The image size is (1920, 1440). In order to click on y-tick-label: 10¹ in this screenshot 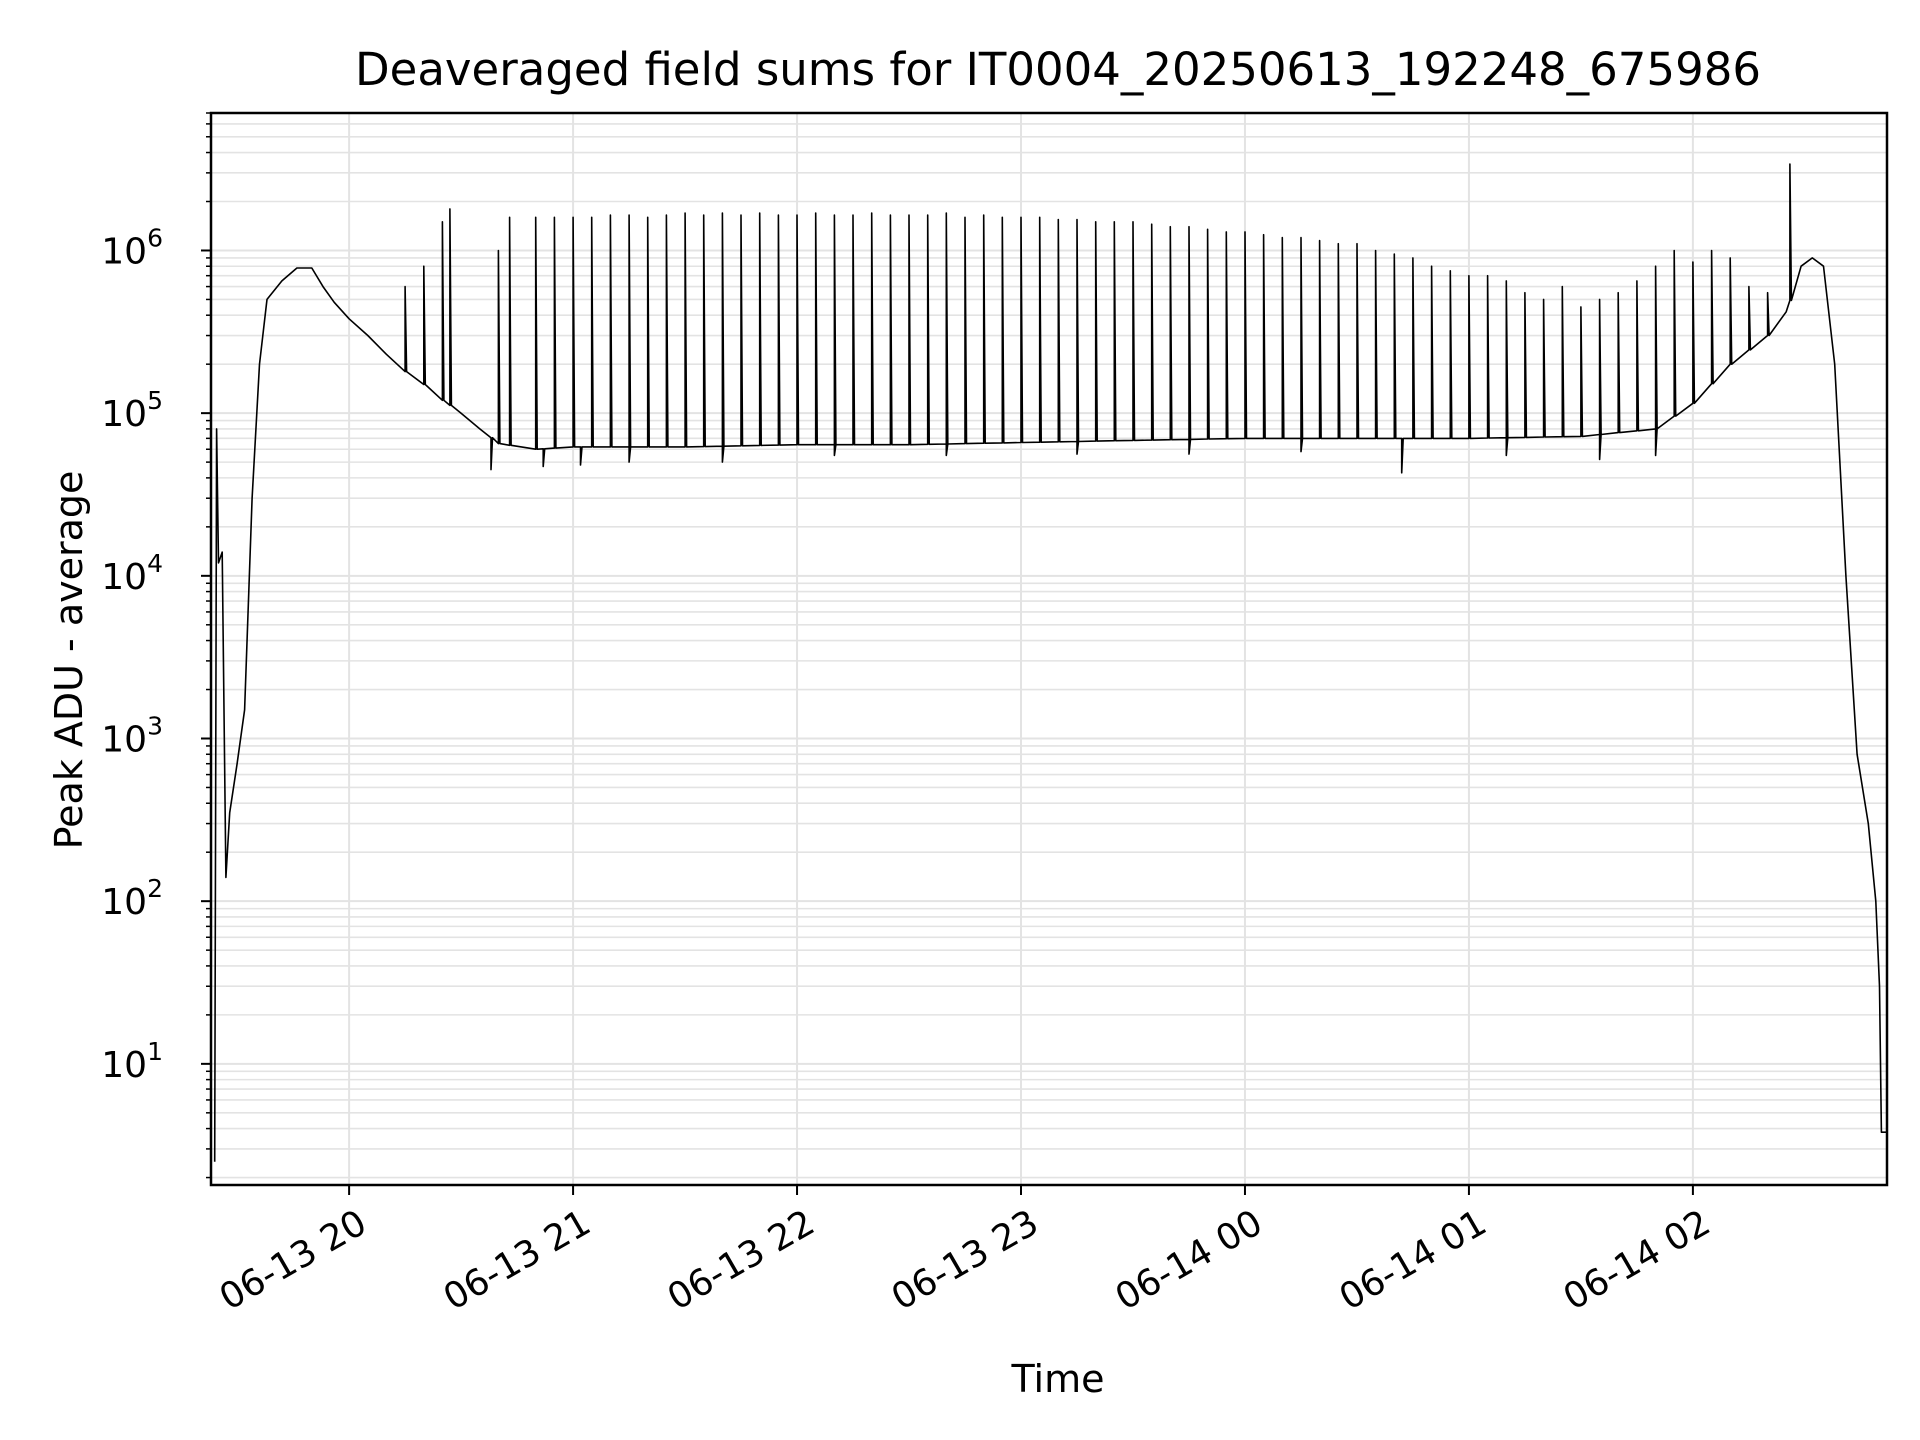, I will do `click(132, 1061)`.